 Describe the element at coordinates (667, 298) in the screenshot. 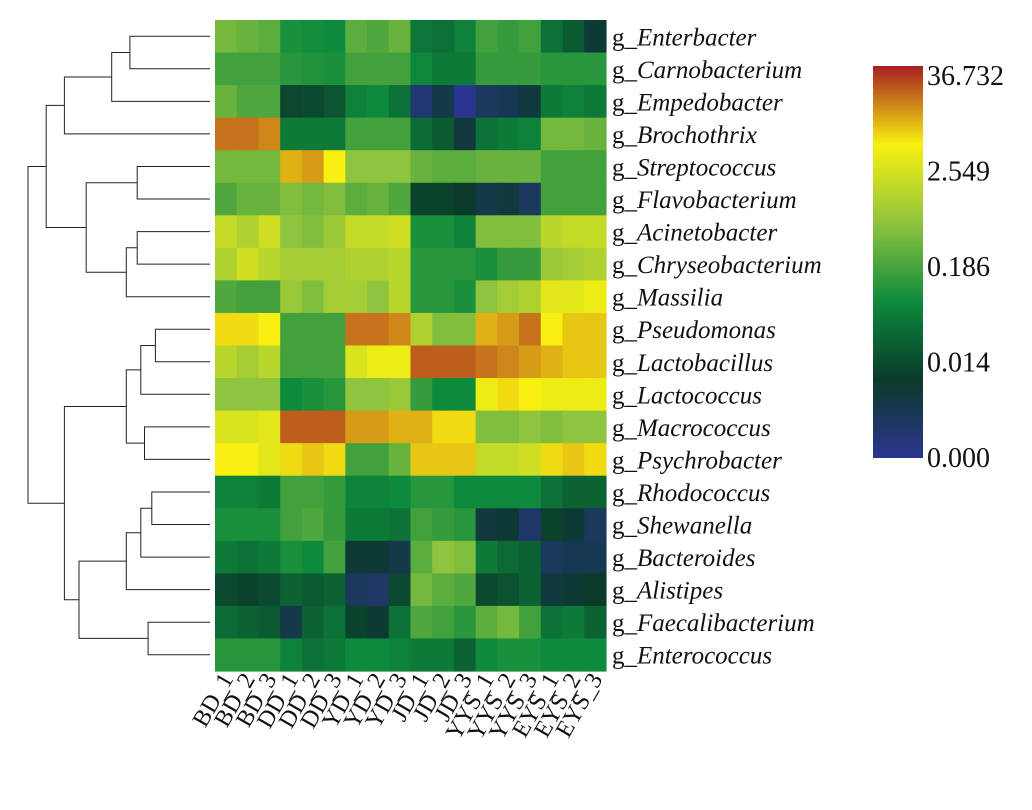

I see `row-label: g_Massilia` at that location.